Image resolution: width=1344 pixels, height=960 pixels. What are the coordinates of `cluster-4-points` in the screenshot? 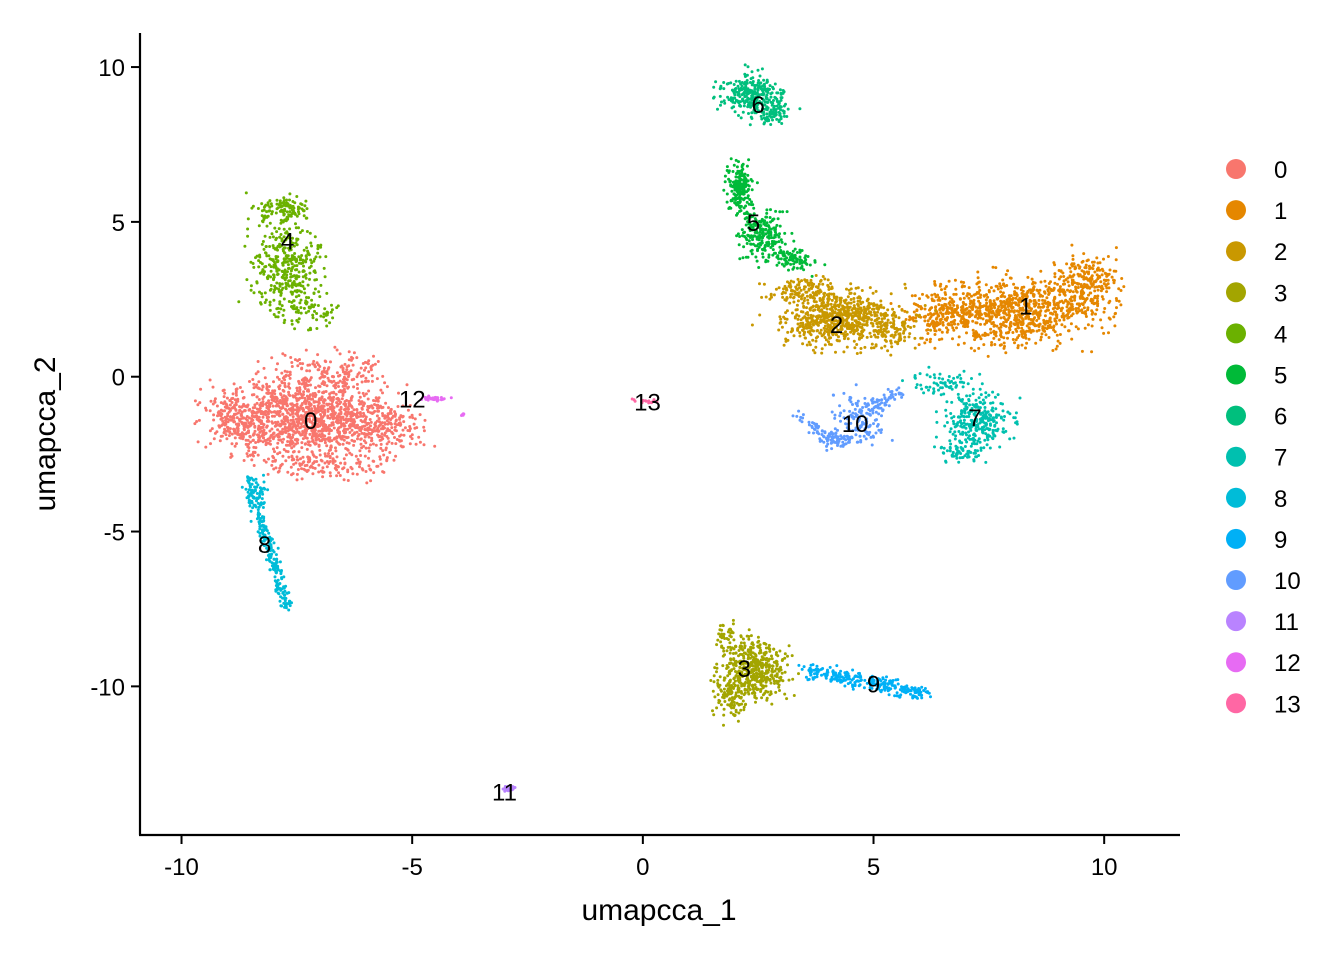 It's located at (288, 261).